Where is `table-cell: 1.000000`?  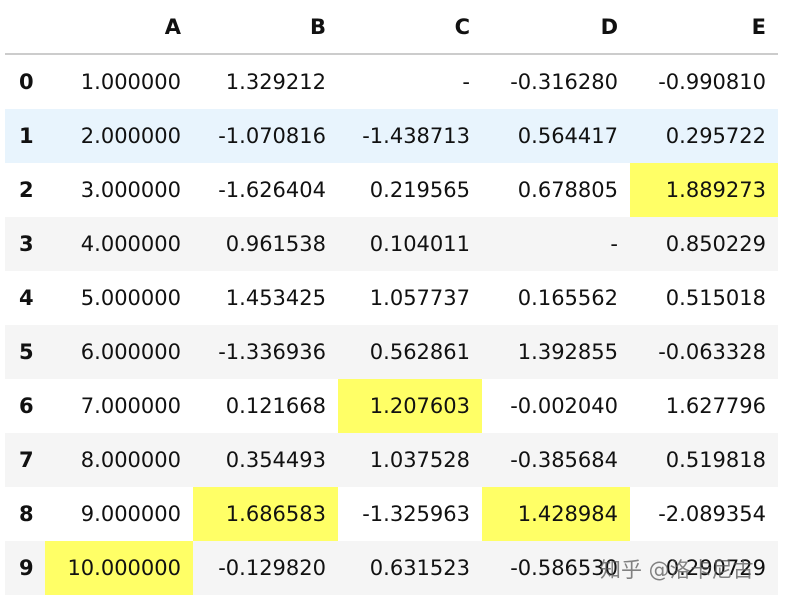
table-cell: 1.000000 is located at coordinates (130, 82).